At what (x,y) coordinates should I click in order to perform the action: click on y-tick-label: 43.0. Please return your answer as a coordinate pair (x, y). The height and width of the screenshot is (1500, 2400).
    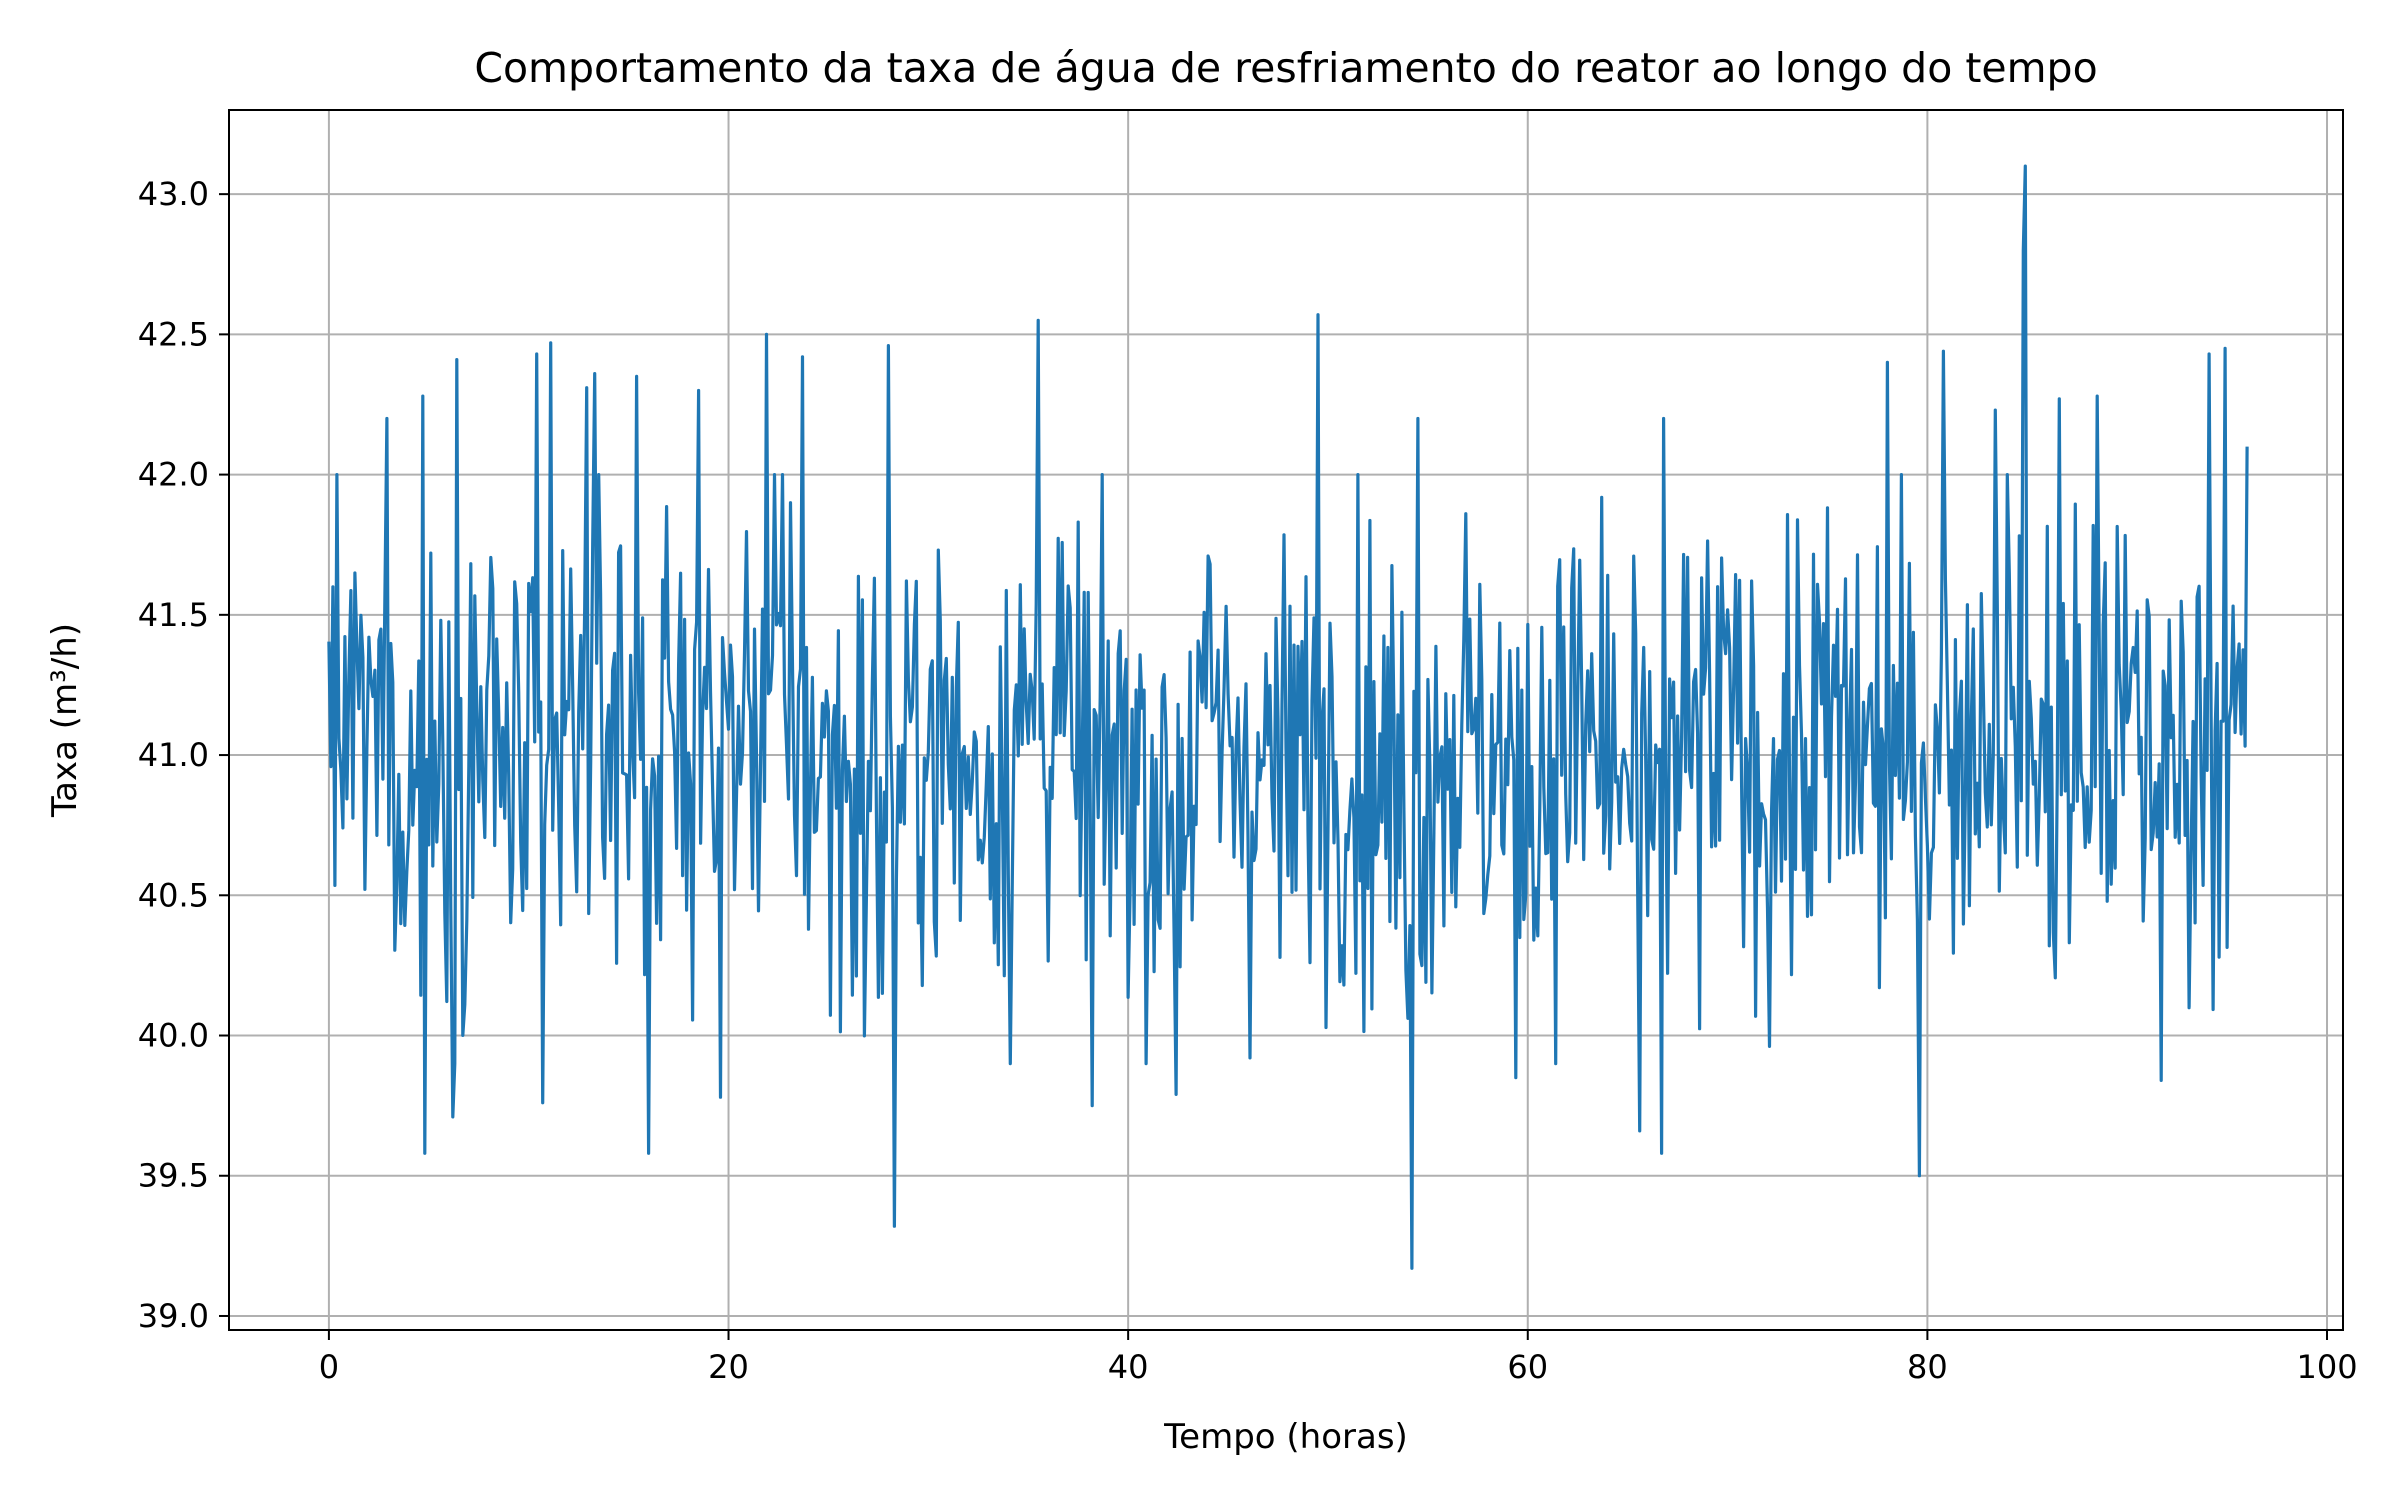
    Looking at the image, I should click on (173, 194).